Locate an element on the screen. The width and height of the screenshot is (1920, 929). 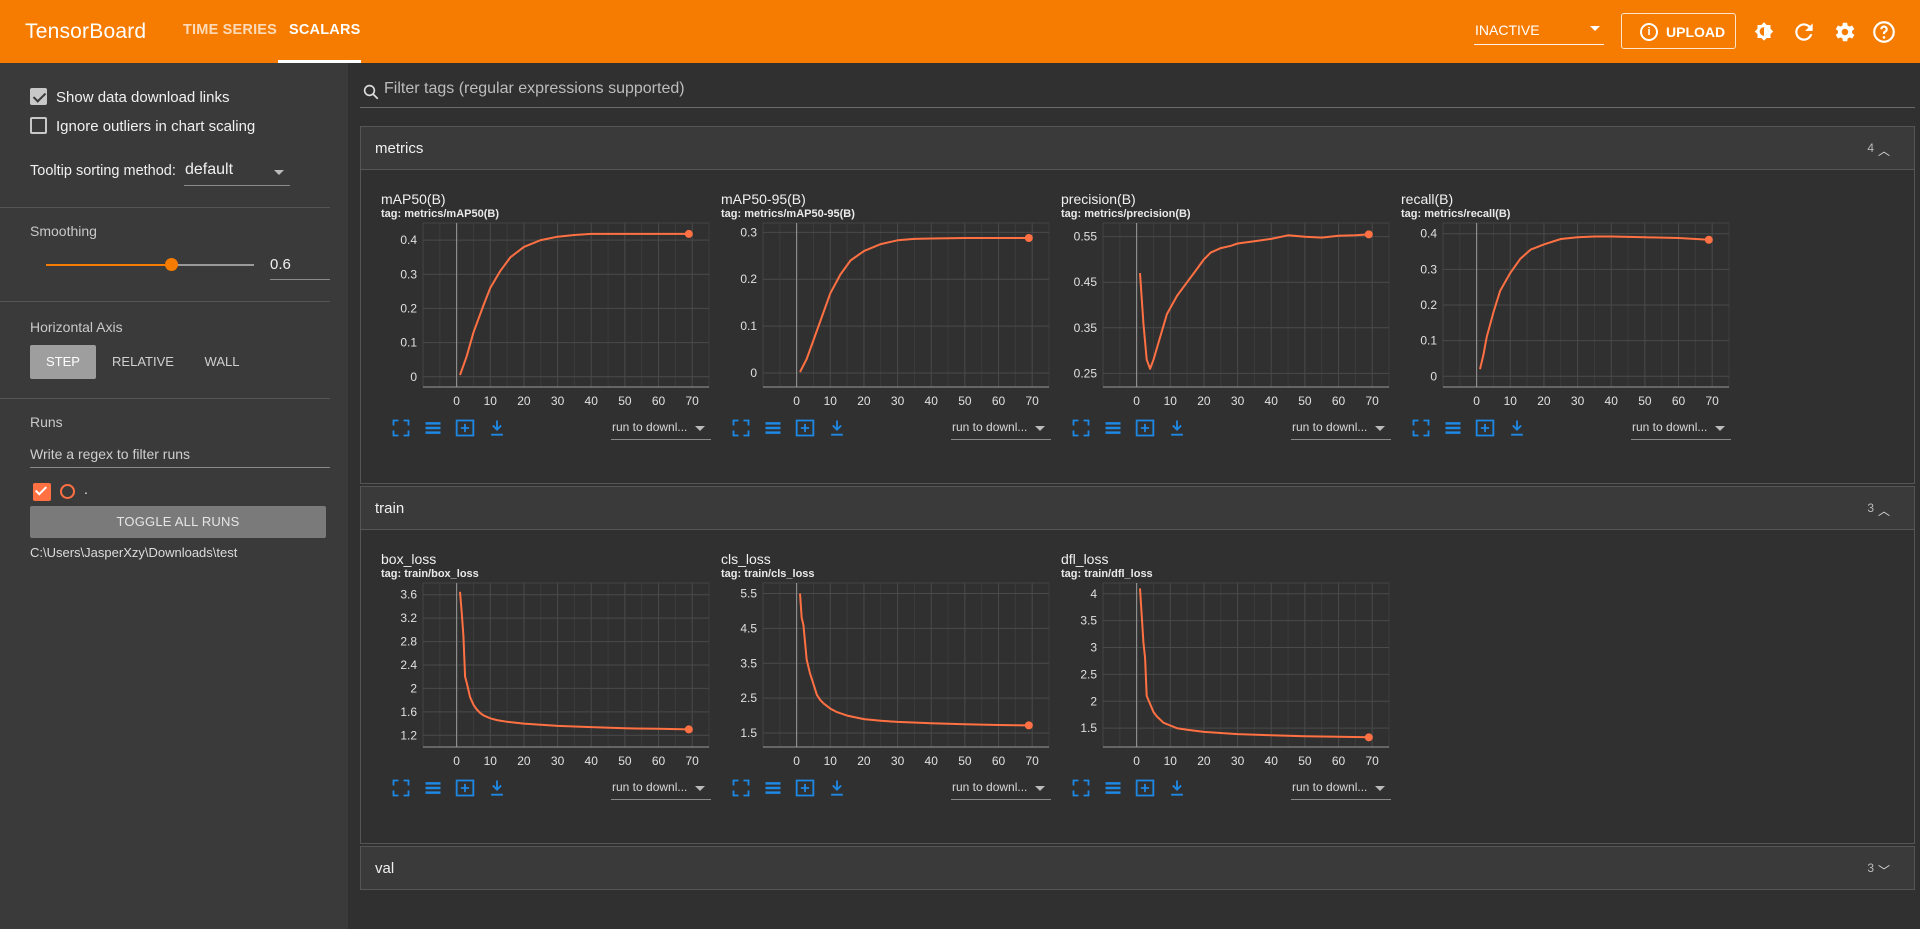
tab-scalars: SCALARS is located at coordinates (325, 30).